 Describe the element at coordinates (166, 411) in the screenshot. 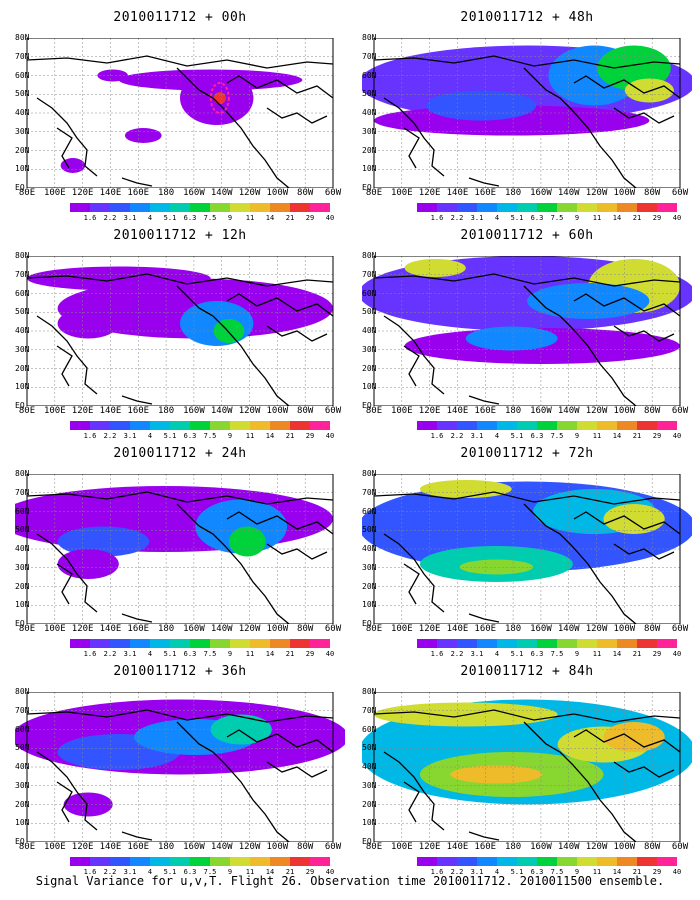

I see `x-tick-label: 180` at that location.